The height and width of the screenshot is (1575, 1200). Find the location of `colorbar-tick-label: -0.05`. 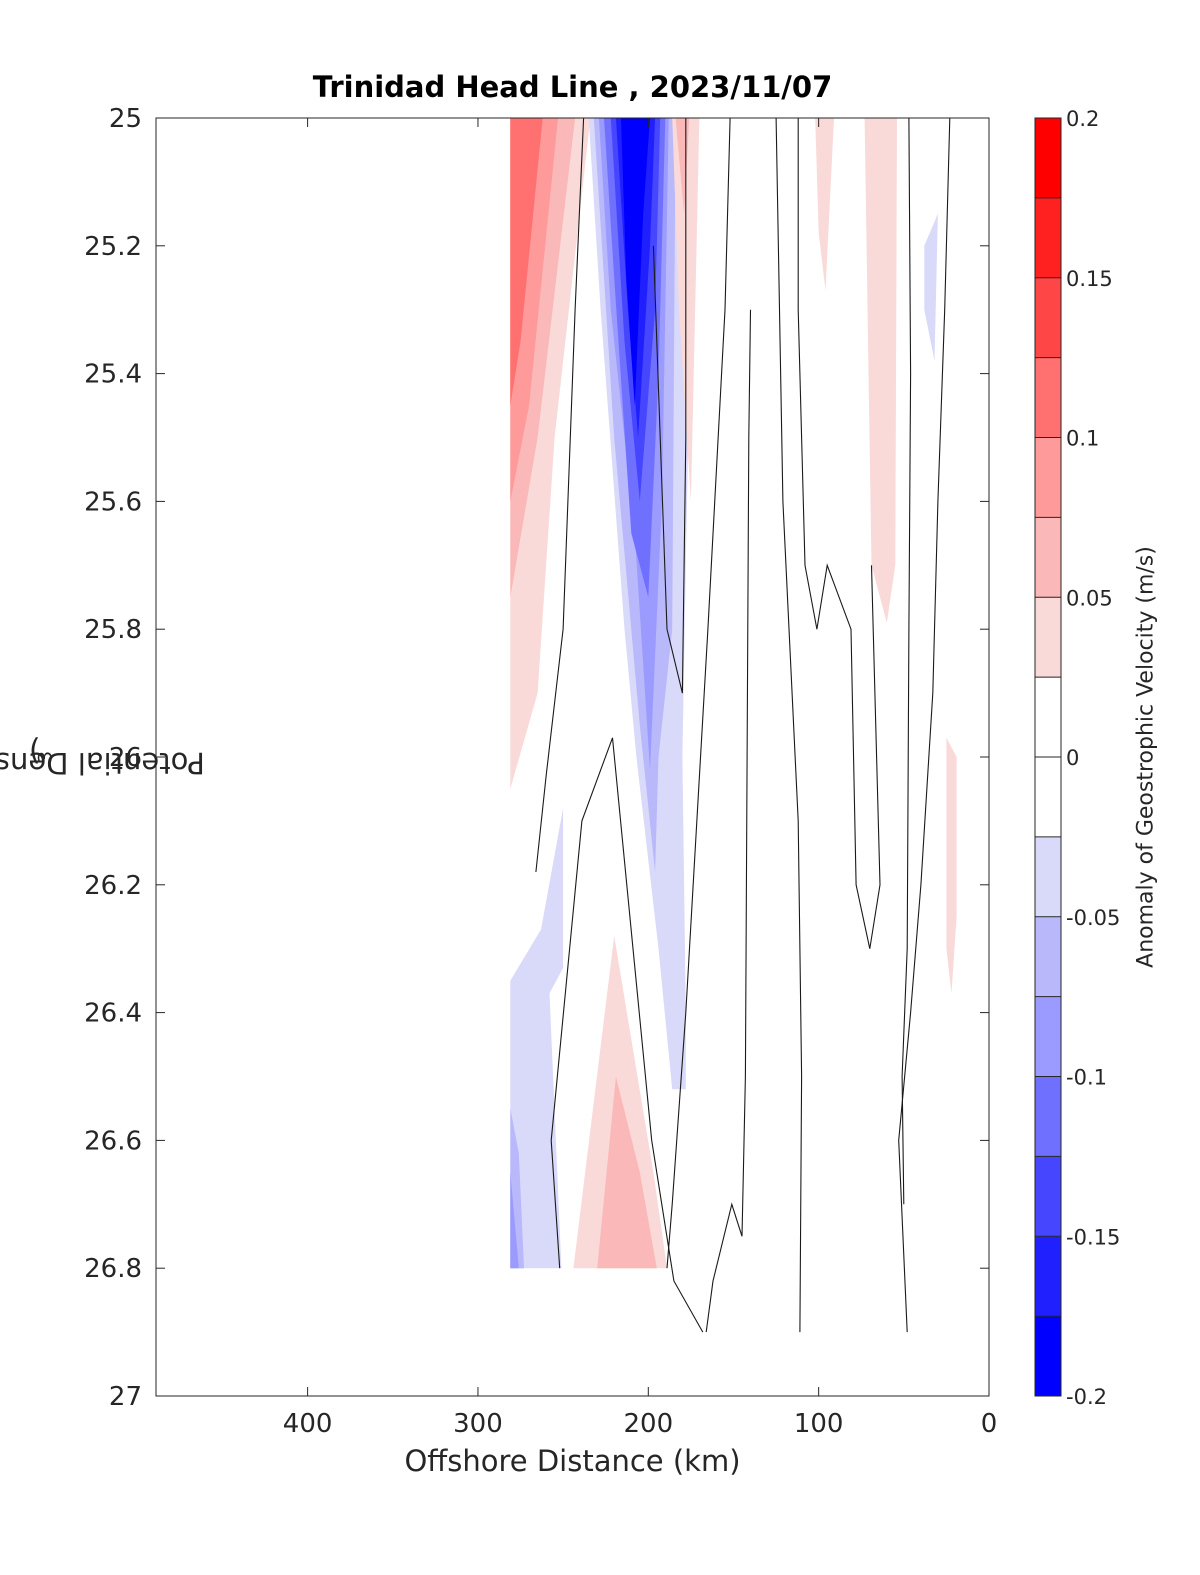

colorbar-tick-label: -0.05 is located at coordinates (1093, 918).